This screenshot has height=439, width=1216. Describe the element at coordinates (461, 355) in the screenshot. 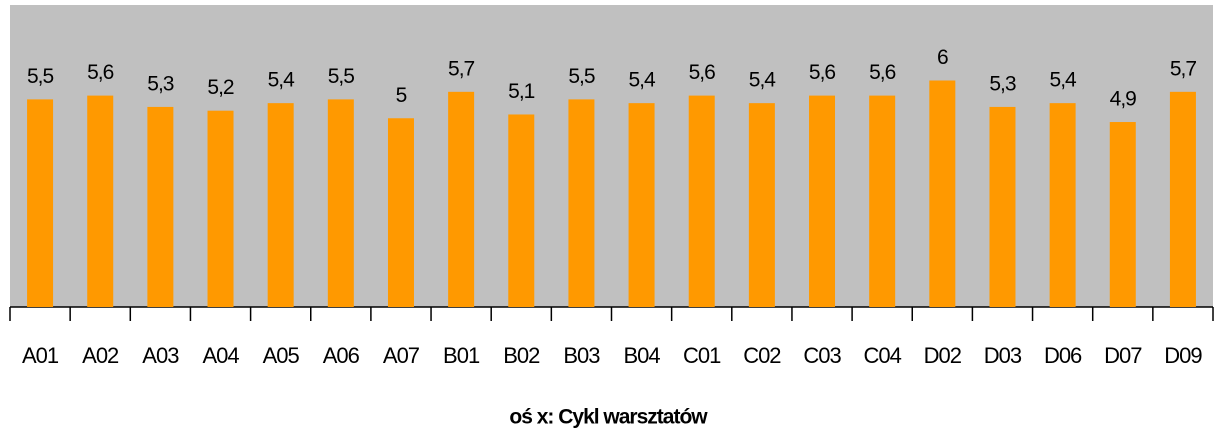

I see `x-tick-label: B01` at that location.